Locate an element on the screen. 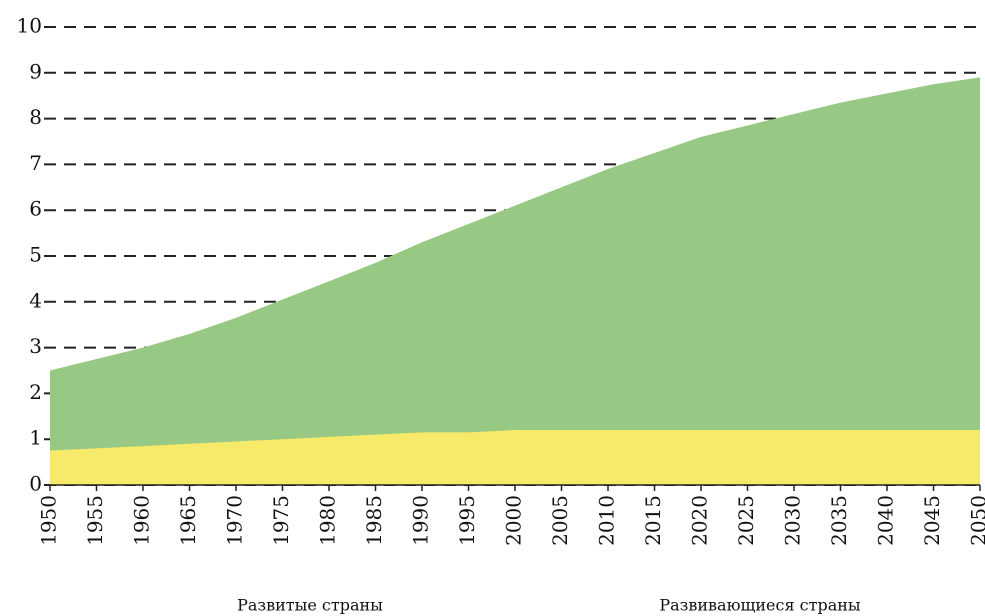  x-tick-label: 1955 is located at coordinates (95, 520).